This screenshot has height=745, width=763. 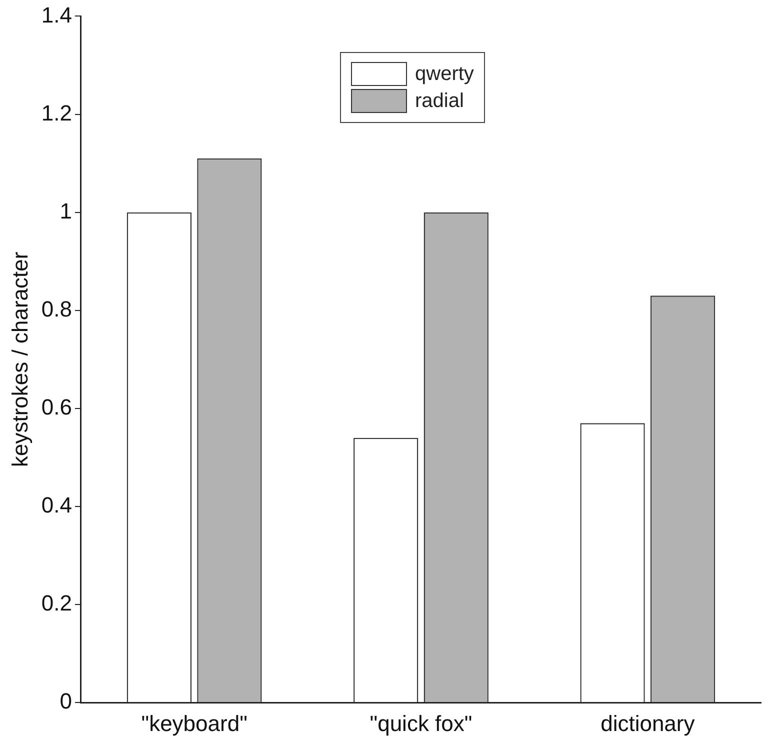 I want to click on legend-label: radial, so click(x=439, y=101).